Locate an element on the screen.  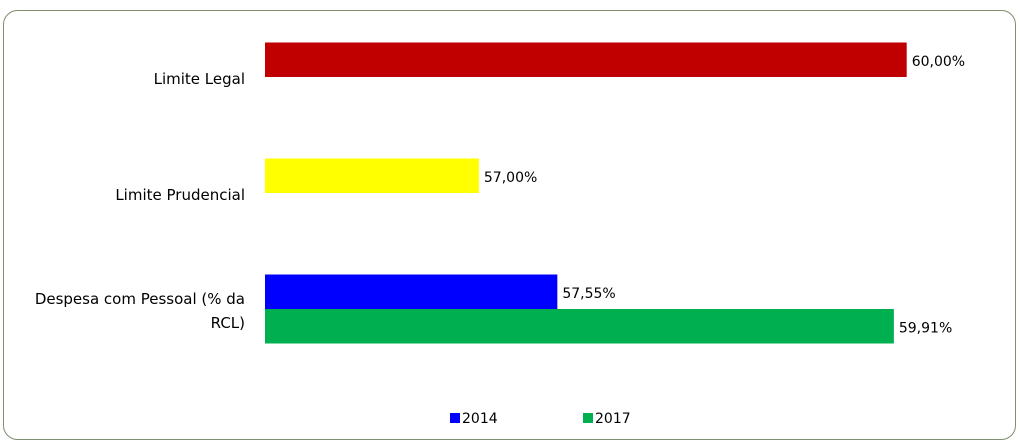
category-label: Limite Prudencial is located at coordinates (180, 195).